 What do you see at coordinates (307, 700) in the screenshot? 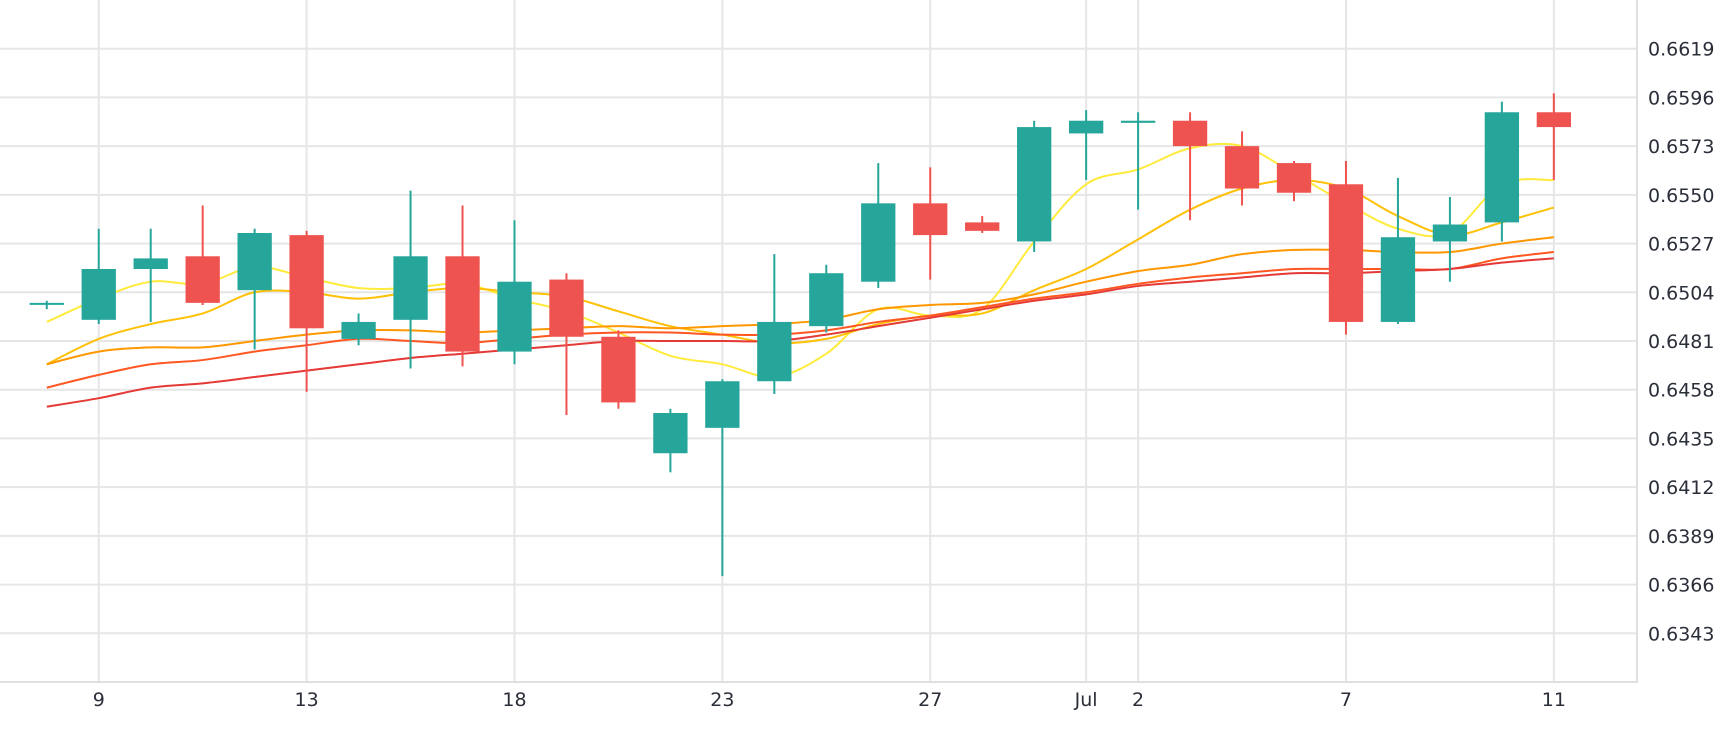
I see `x-tick-label: 13` at bounding box center [307, 700].